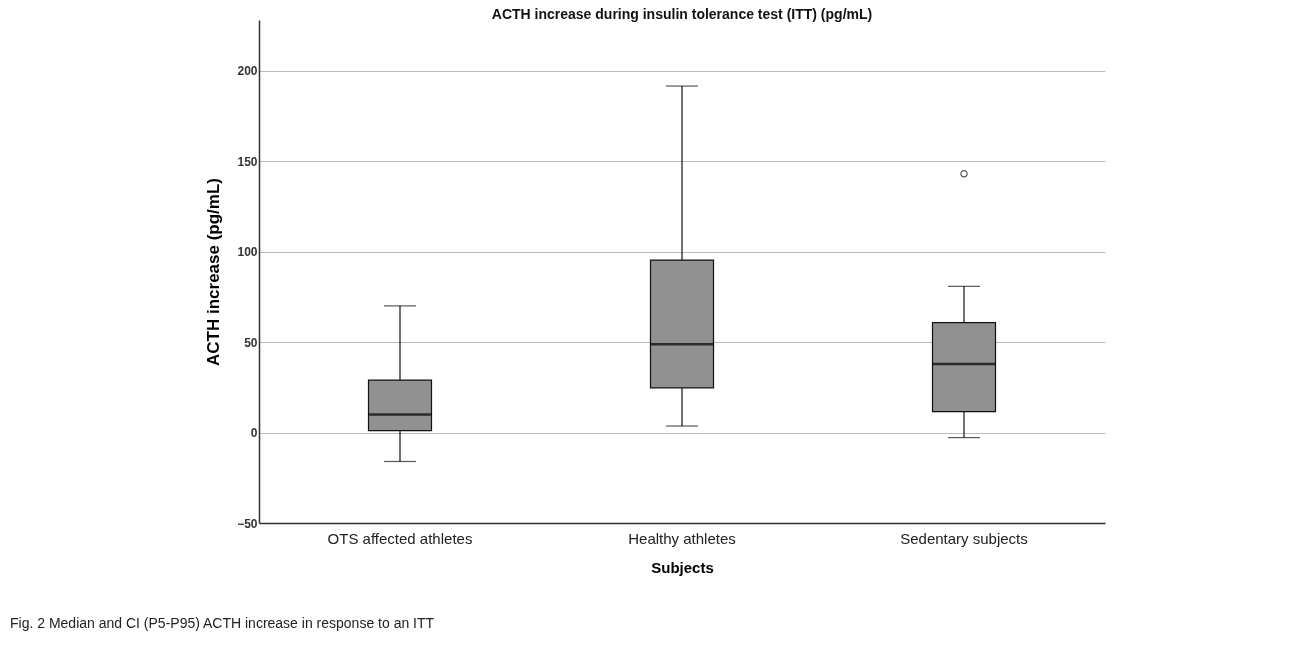 This screenshot has height=645, width=1293. Describe the element at coordinates (400, 538) in the screenshot. I see `x-tick-label: OTS affected athletes` at that location.